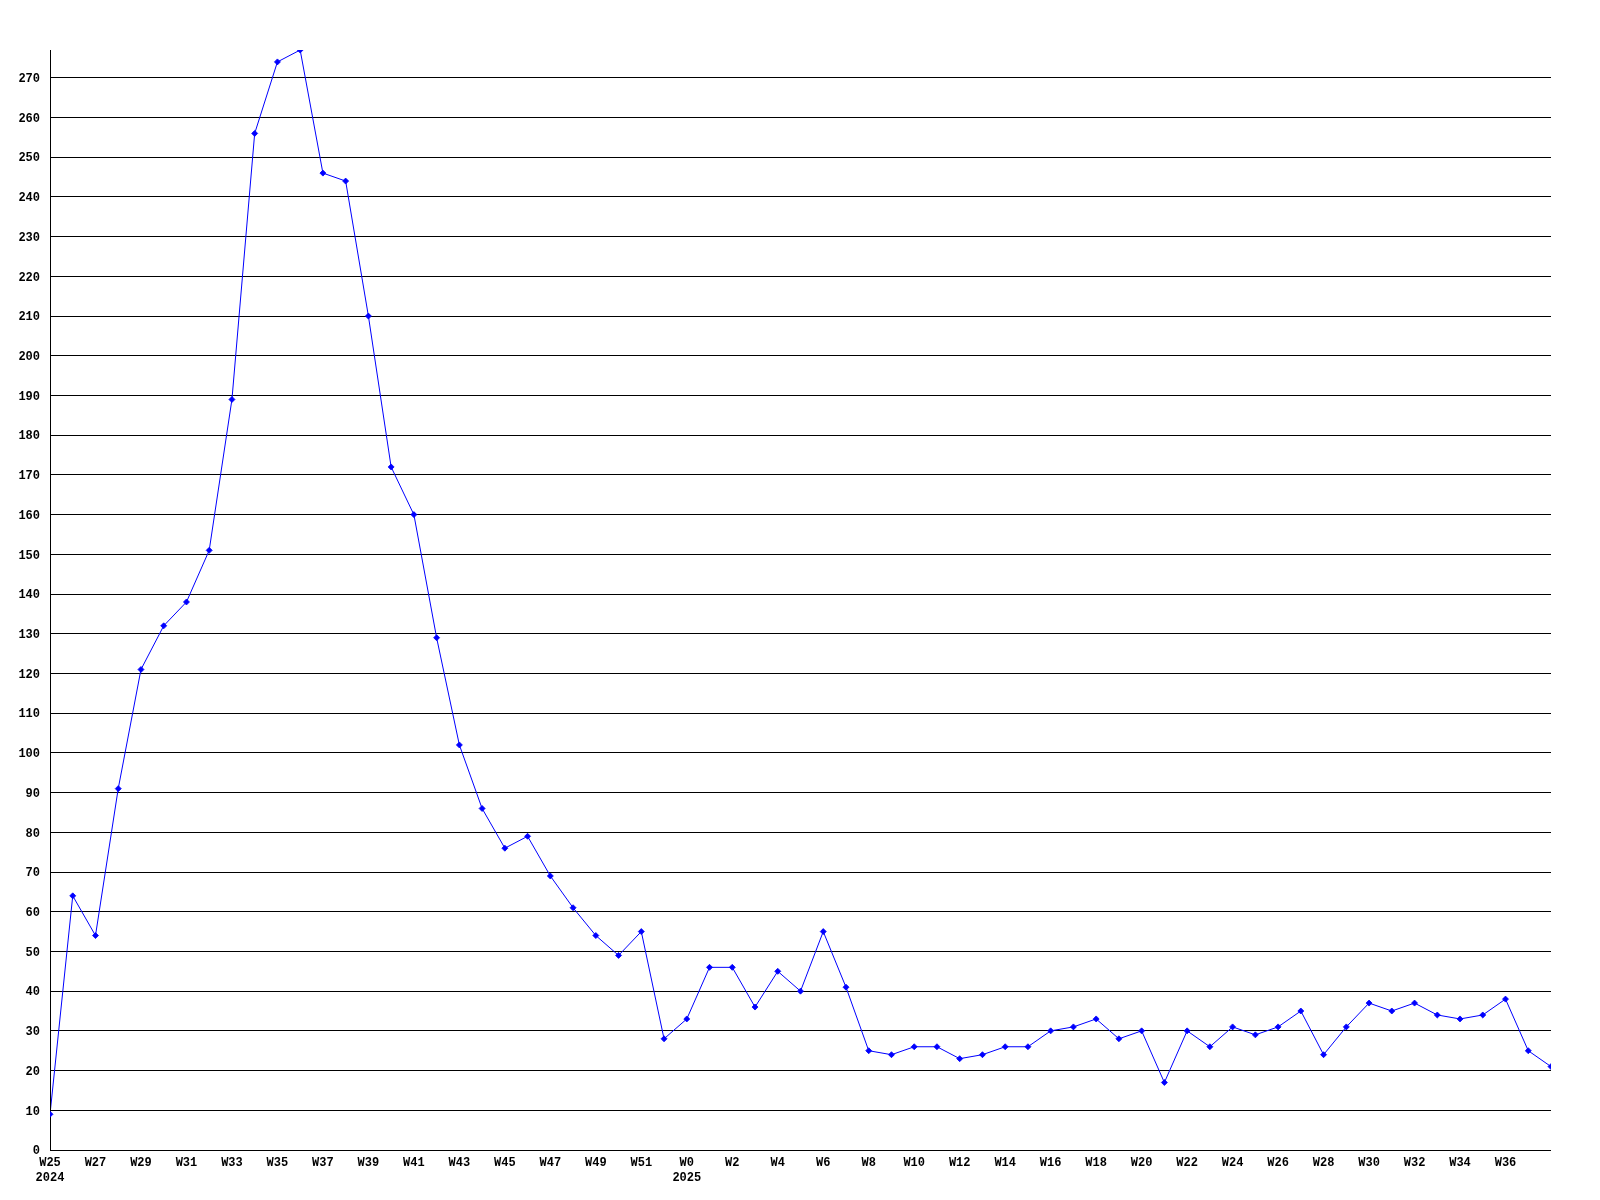  Describe the element at coordinates (1232, 1163) in the screenshot. I see `x-tick-label: W24` at that location.